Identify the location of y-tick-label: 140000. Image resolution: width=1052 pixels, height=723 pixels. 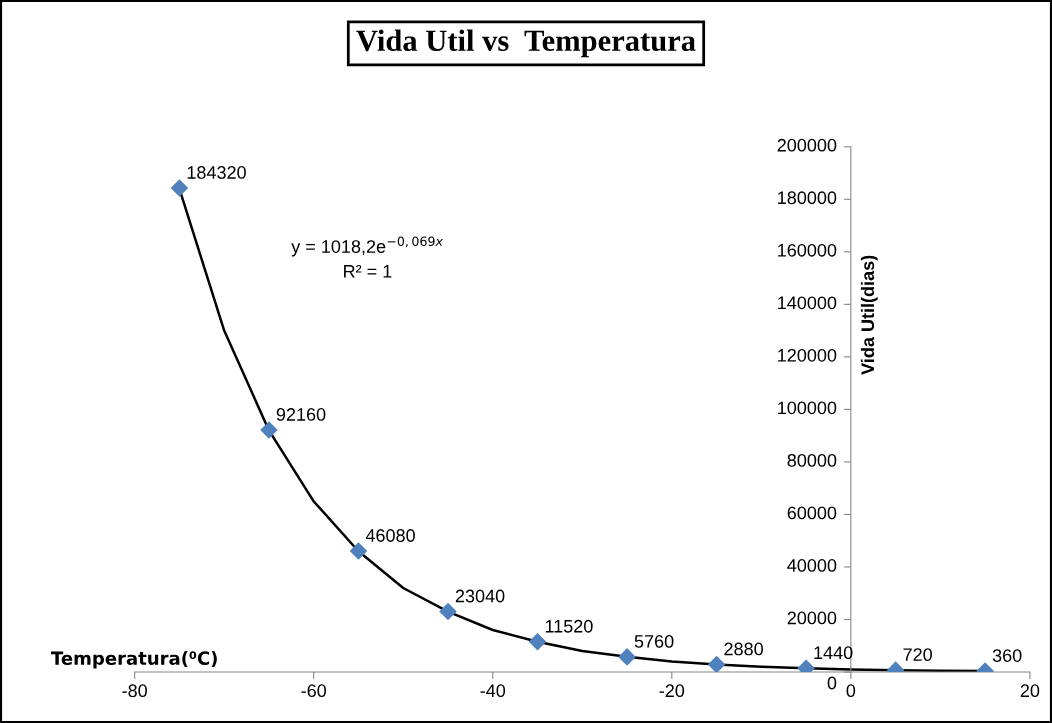
(807, 303).